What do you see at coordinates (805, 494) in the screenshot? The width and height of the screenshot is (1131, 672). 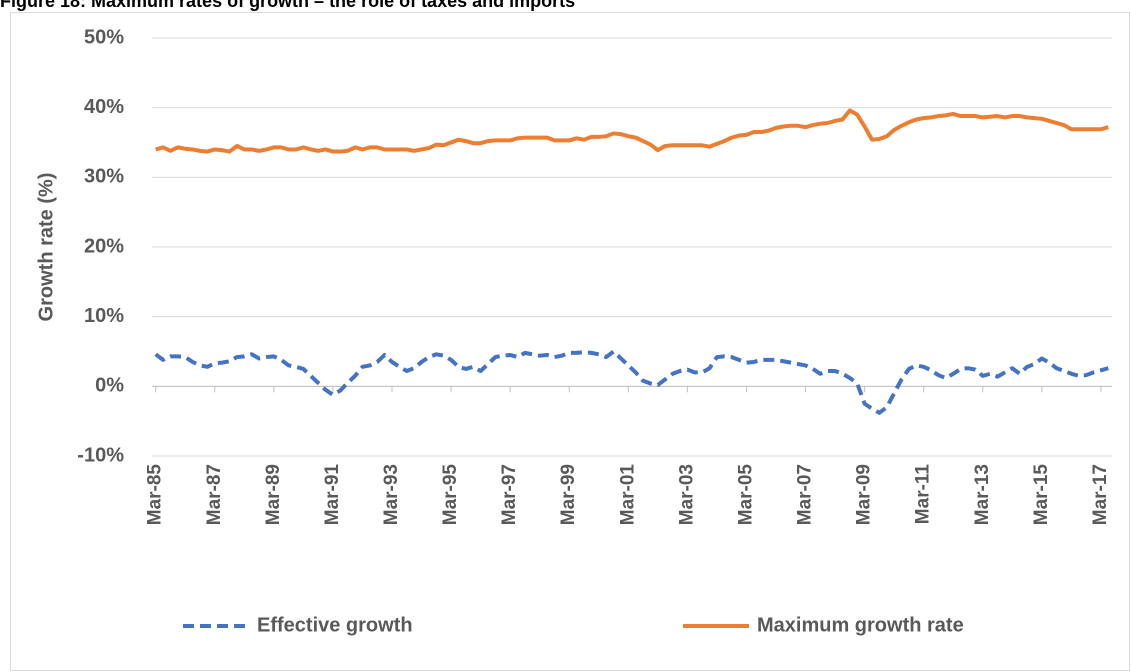 I see `x-tick-label: Mar-07` at bounding box center [805, 494].